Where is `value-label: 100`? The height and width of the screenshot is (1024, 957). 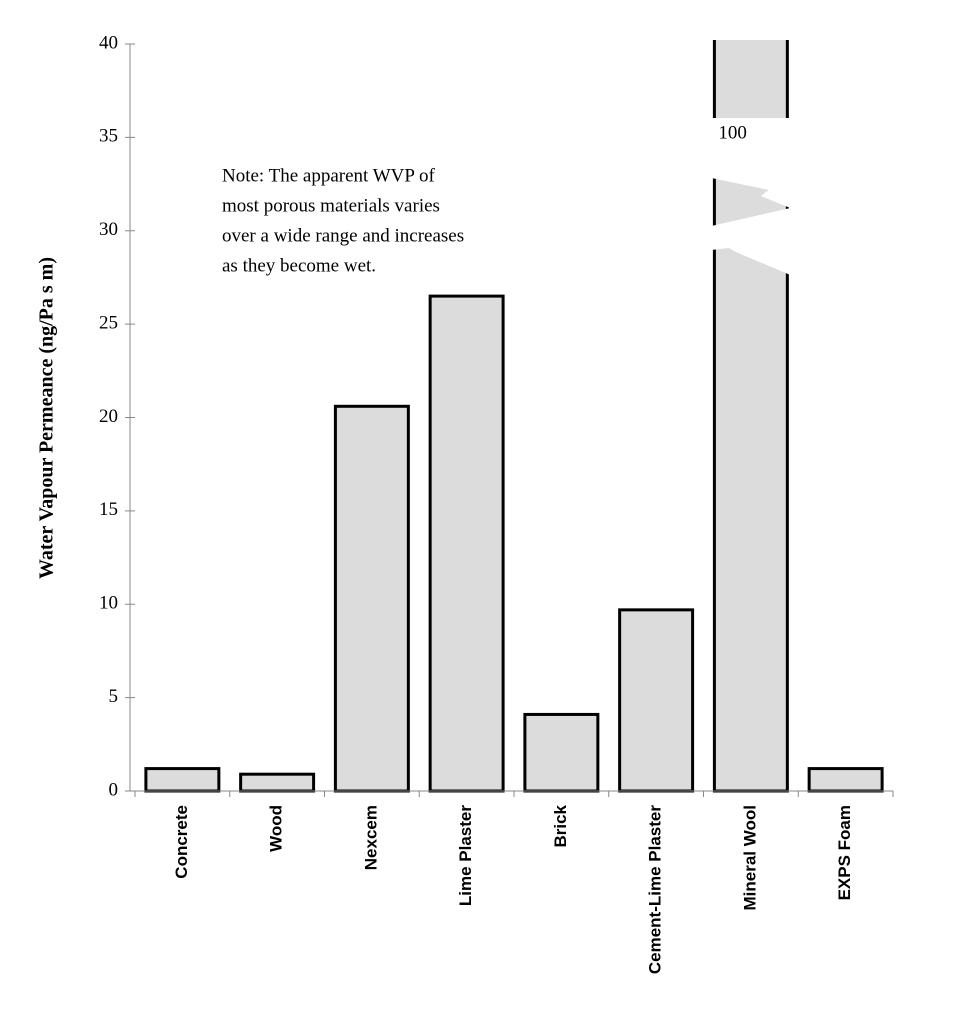 value-label: 100 is located at coordinates (732, 132).